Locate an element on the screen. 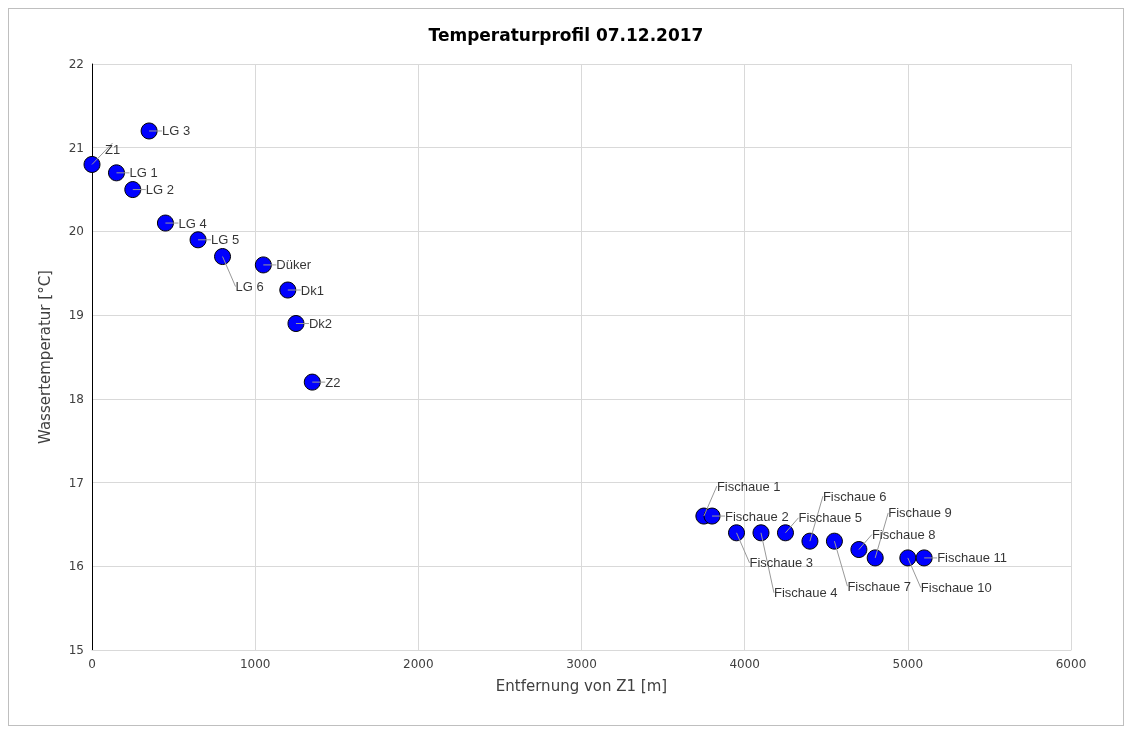 The width and height of the screenshot is (1132, 734). x-tick-label: 1000 is located at coordinates (255, 664).